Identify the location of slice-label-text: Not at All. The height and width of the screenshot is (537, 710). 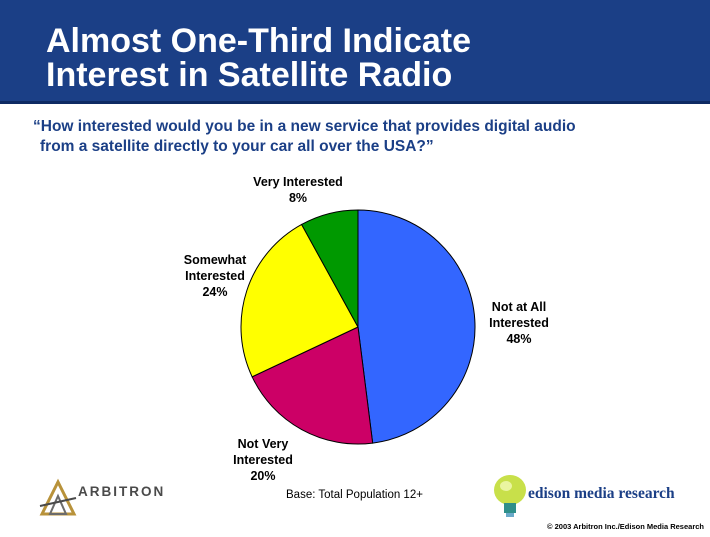
(519, 307).